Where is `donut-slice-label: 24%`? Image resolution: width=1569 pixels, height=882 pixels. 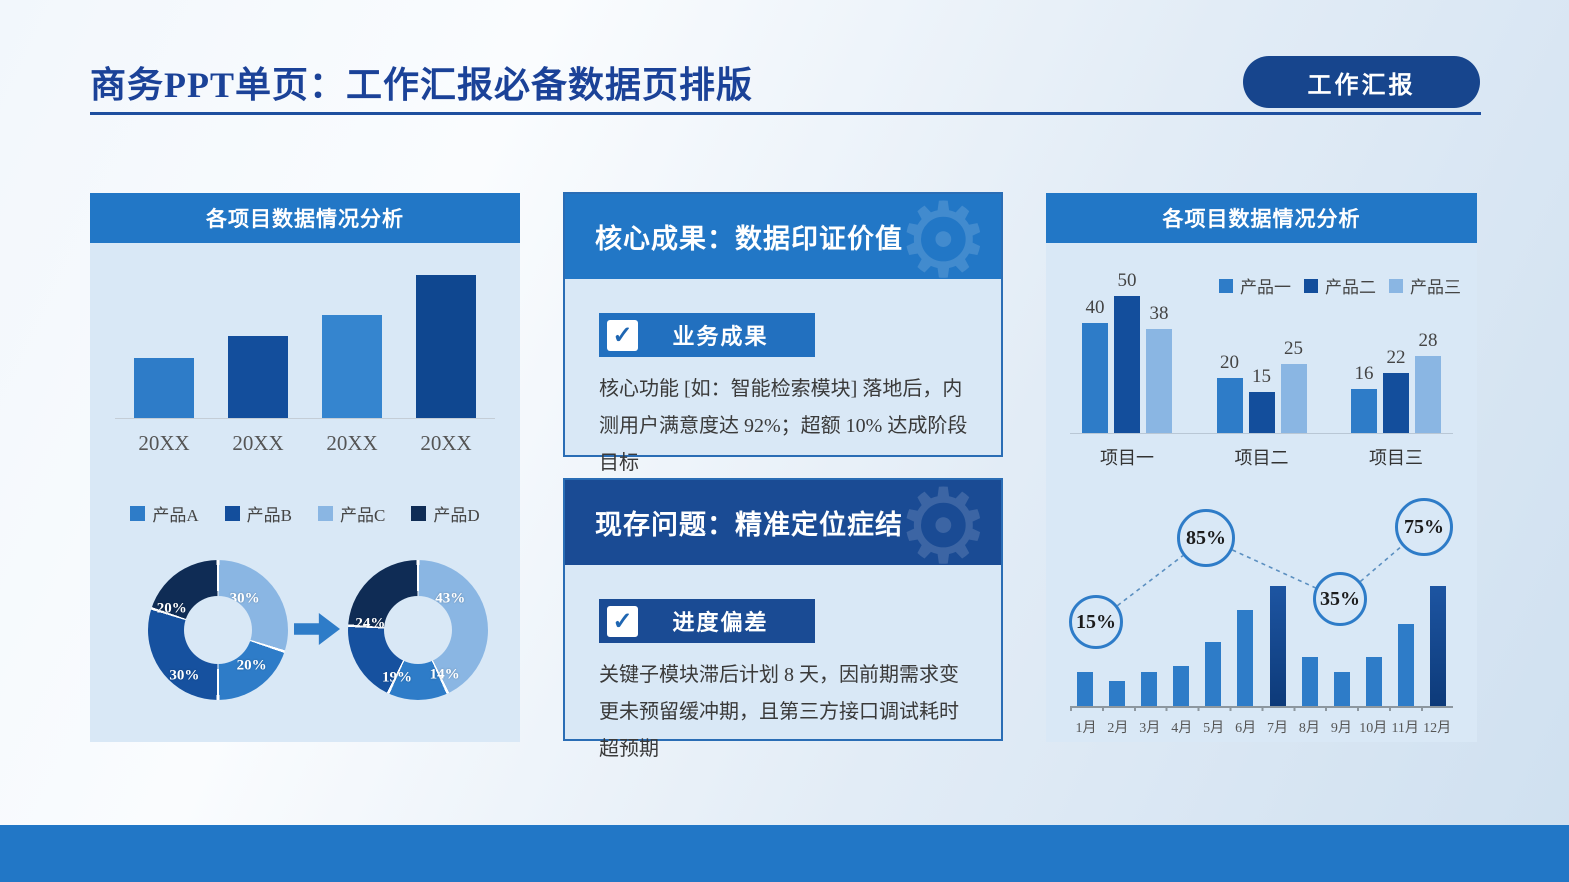 donut-slice-label: 24% is located at coordinates (370, 623).